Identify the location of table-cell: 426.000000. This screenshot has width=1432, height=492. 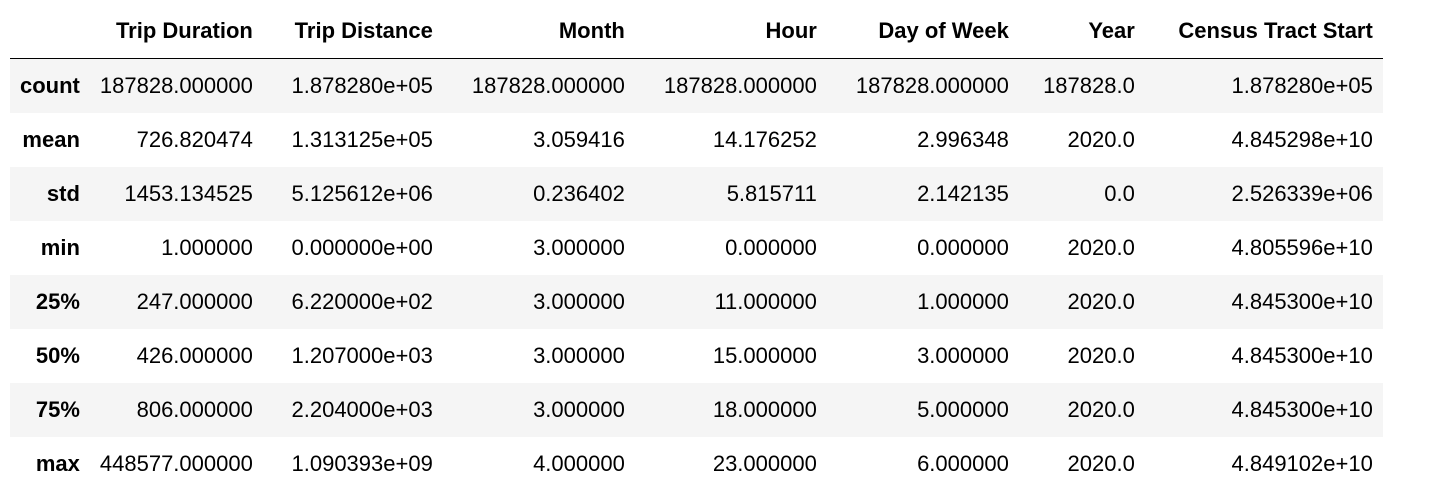
(194, 355).